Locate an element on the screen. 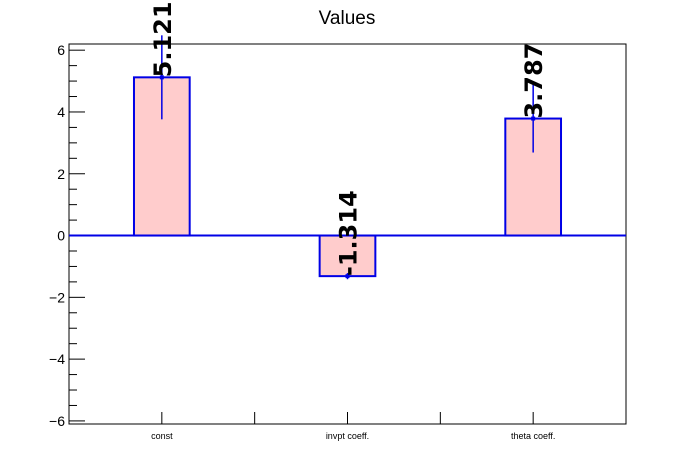 The image size is (696, 472). x-category-label: const is located at coordinates (162, 436).